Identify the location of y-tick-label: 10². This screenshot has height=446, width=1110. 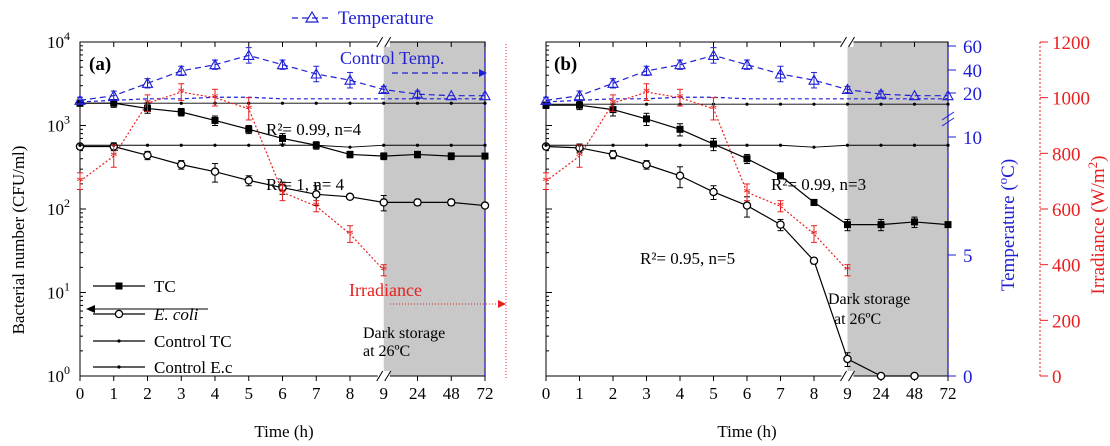
(58, 207).